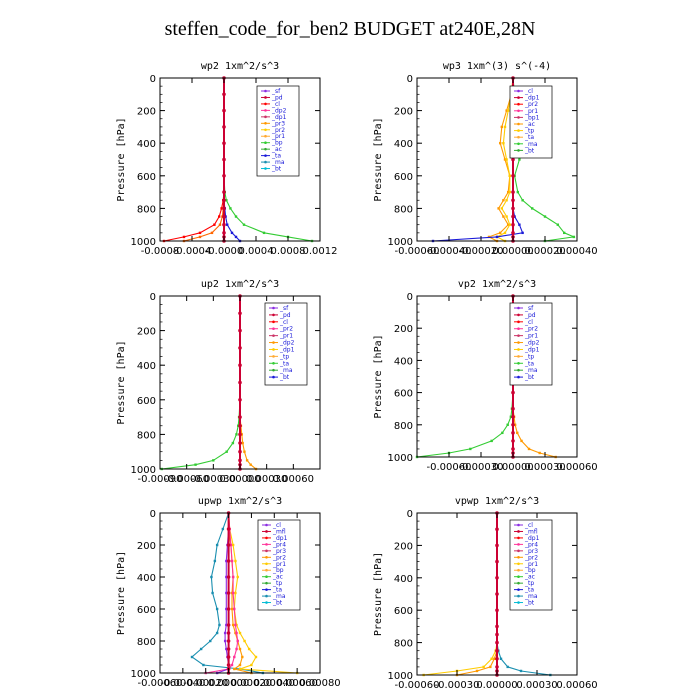 Image resolution: width=700 pixels, height=700 pixels. Describe the element at coordinates (277, 143) in the screenshot. I see `legend-label: _bp` at that location.